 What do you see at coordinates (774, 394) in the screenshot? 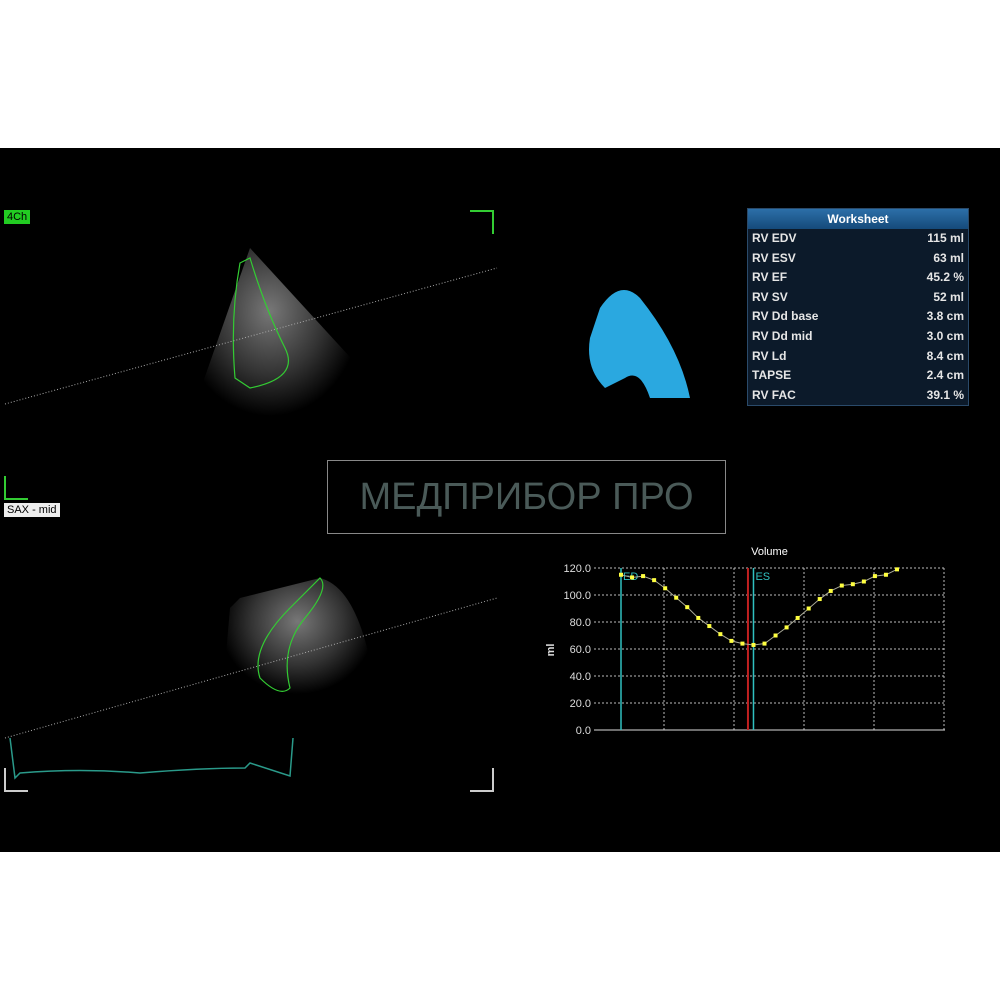
I see `measure-name: RV FAC` at bounding box center [774, 394].